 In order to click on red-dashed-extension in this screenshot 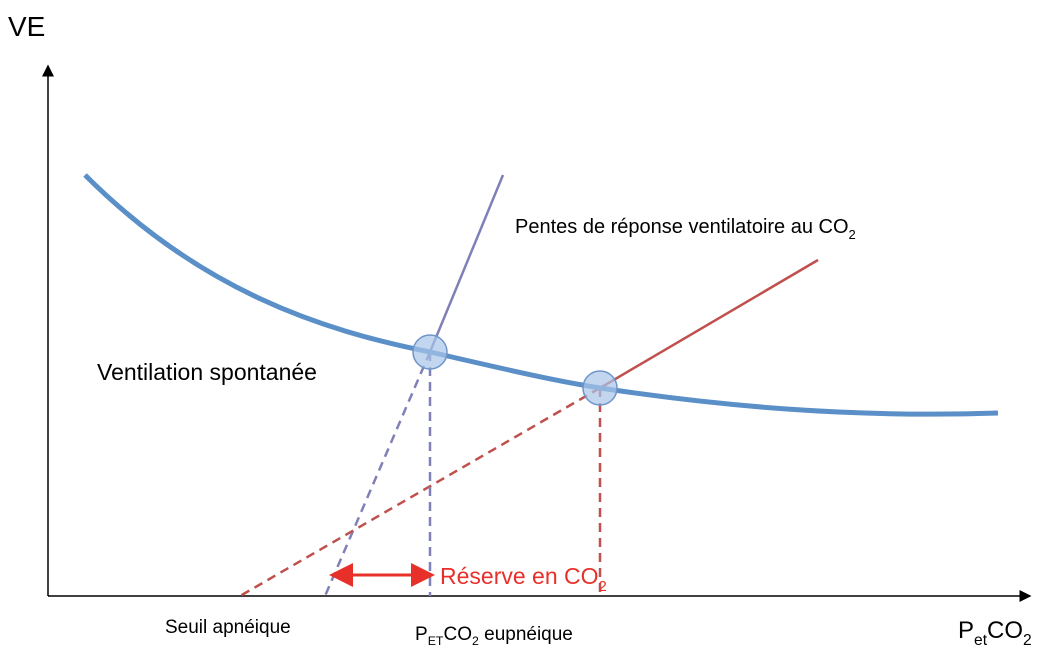, I will do `click(420, 492)`.